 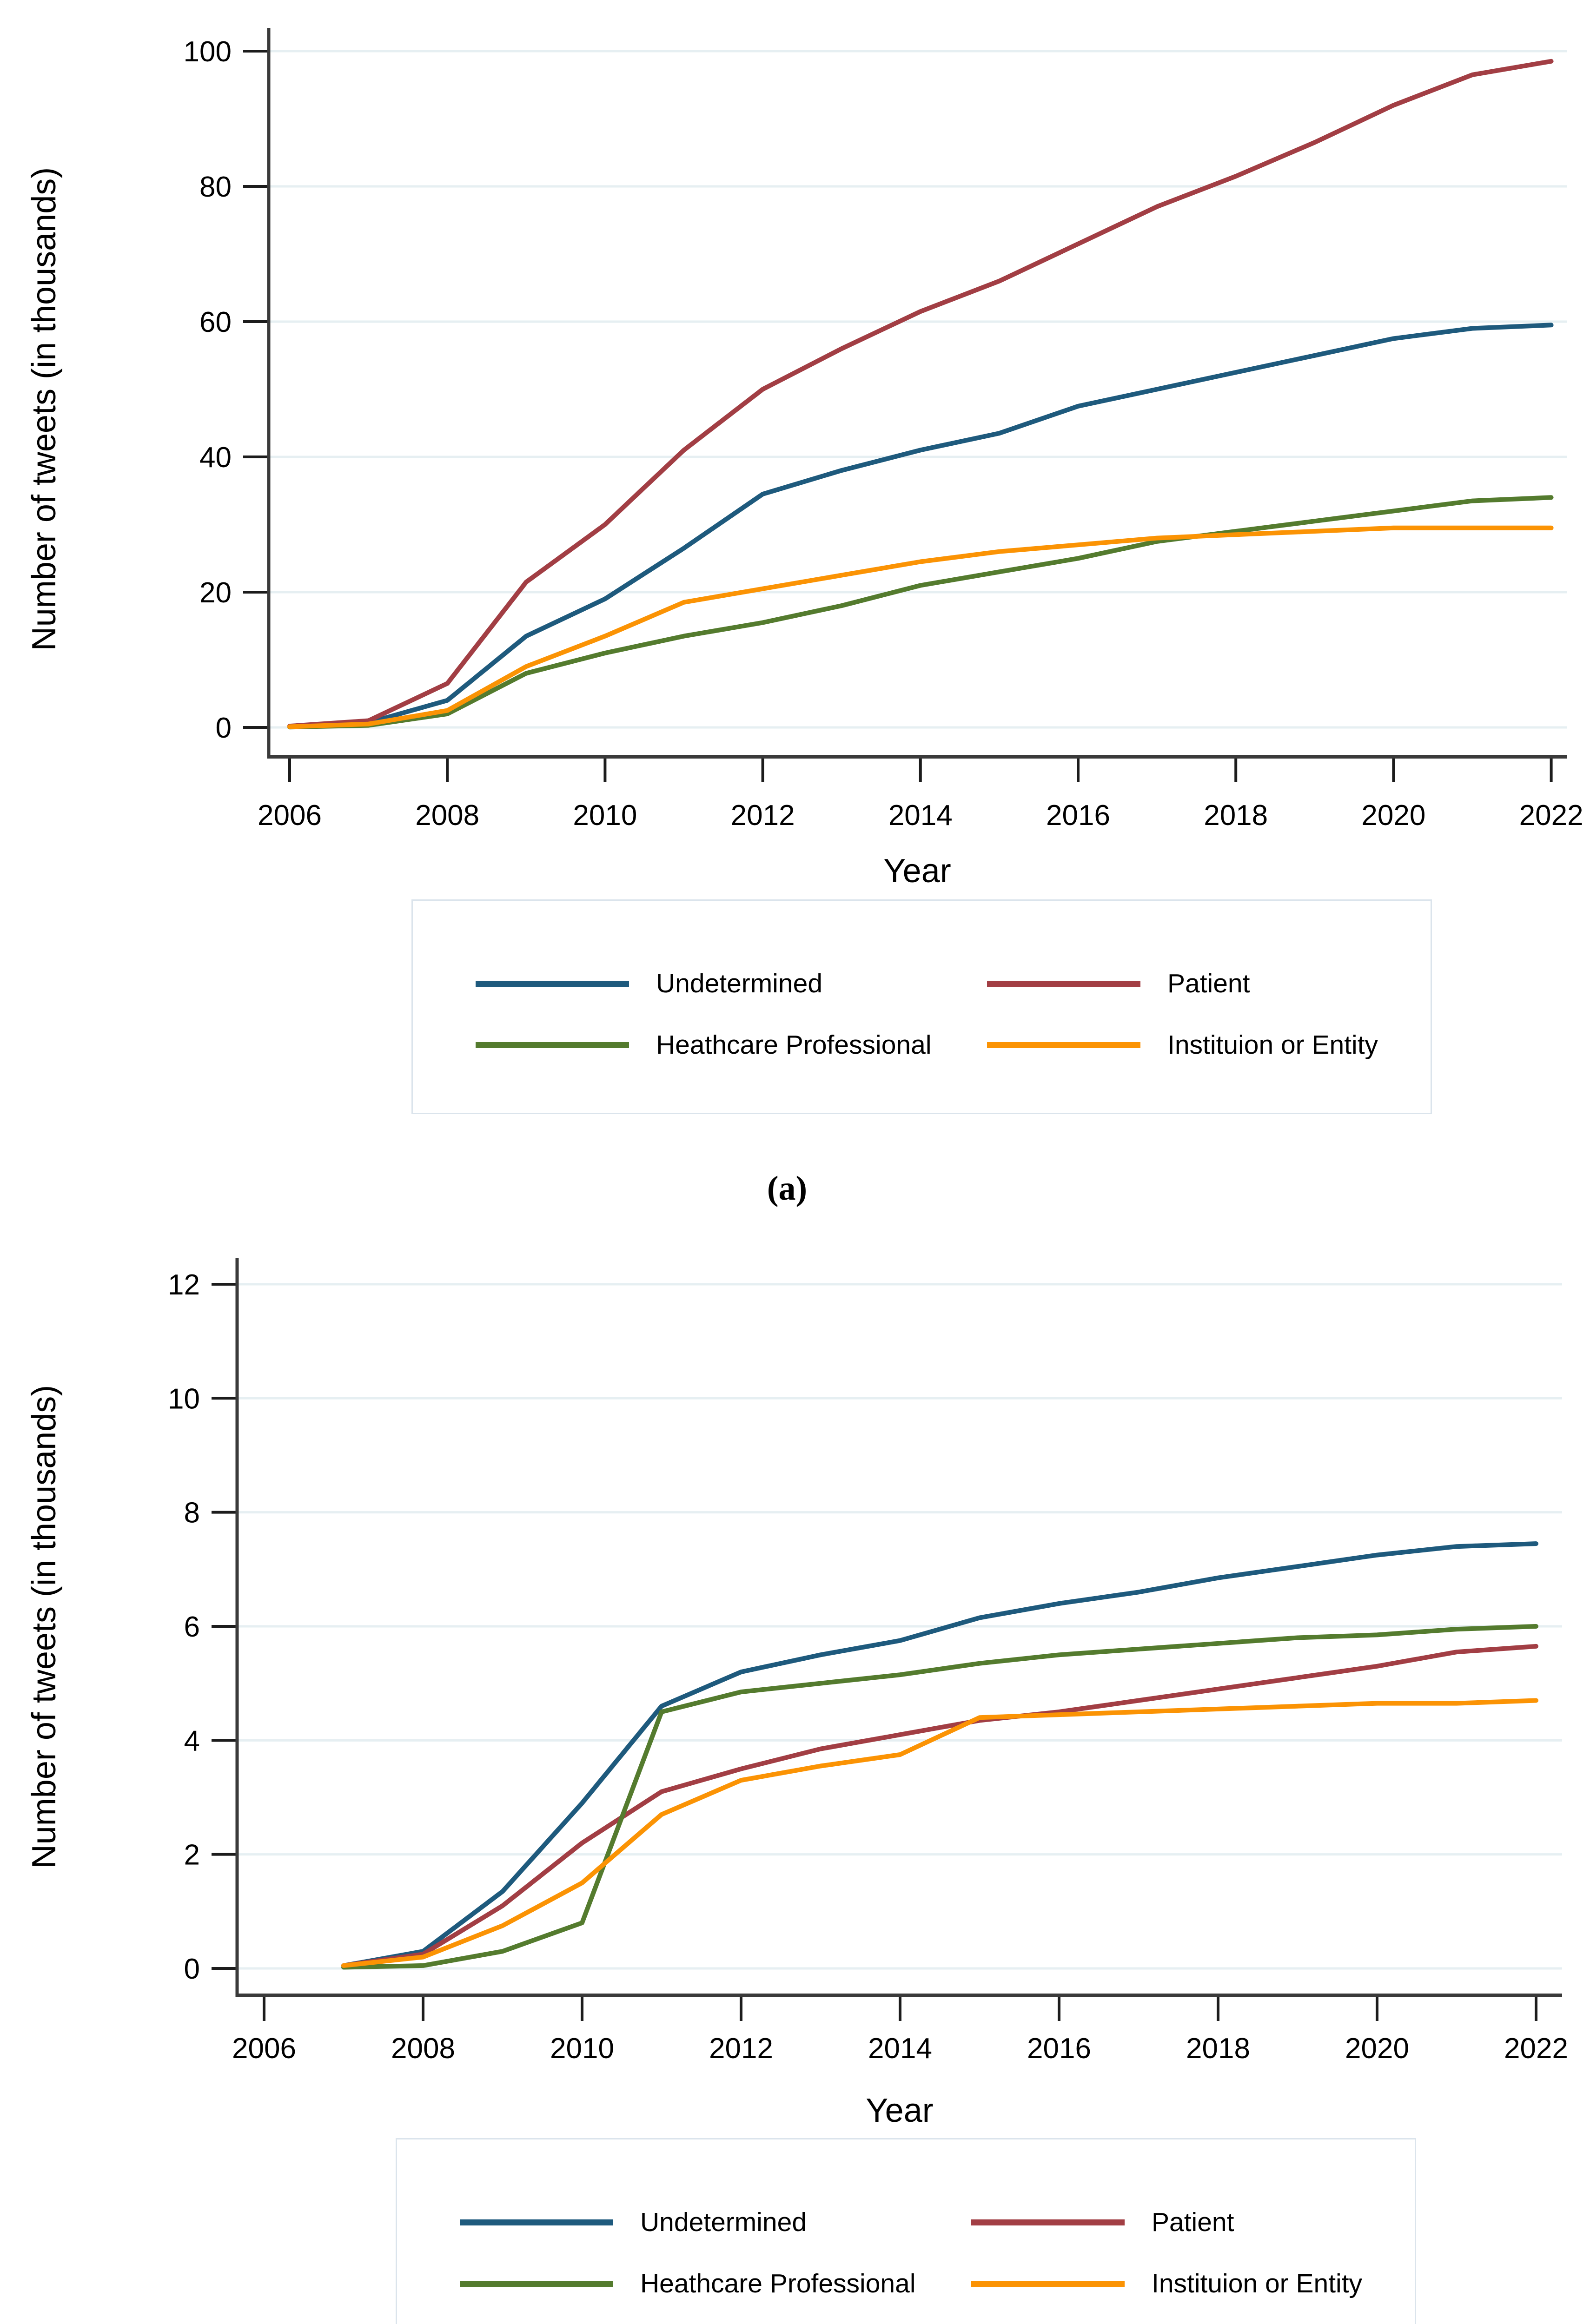 What do you see at coordinates (215, 322) in the screenshot?
I see `y-tick-label: 60` at bounding box center [215, 322].